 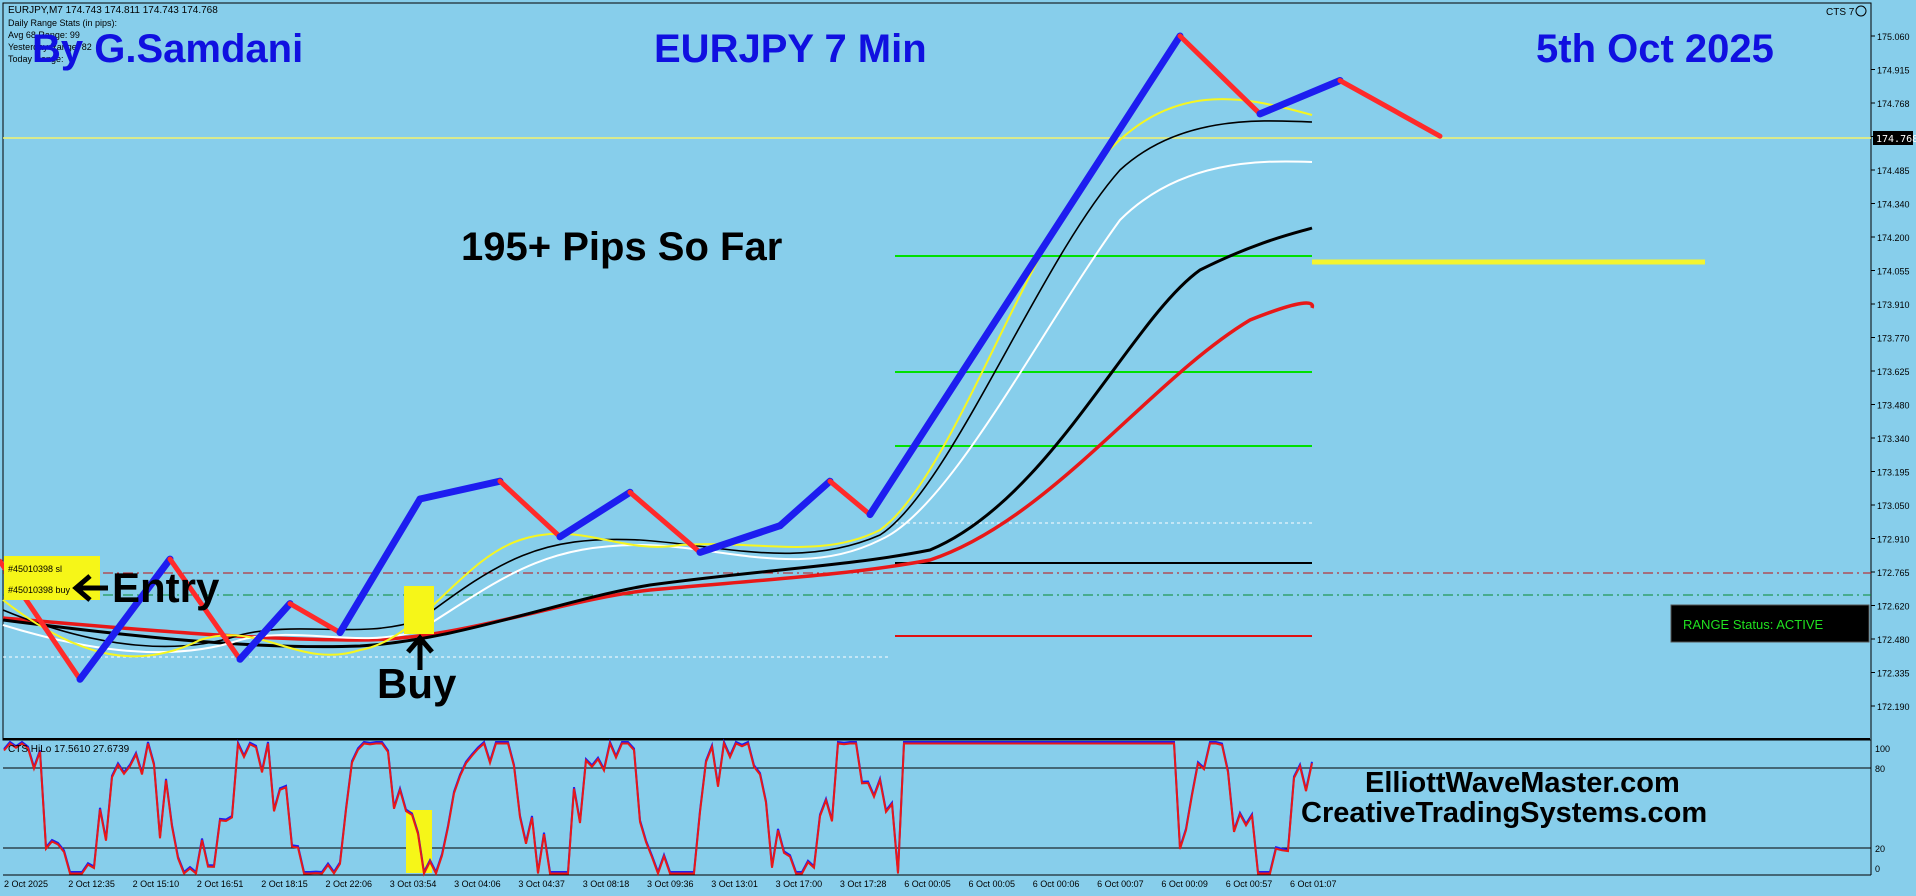 What do you see at coordinates (1522, 783) in the screenshot?
I see `site-url-1: ElliottWaveMaster.com` at bounding box center [1522, 783].